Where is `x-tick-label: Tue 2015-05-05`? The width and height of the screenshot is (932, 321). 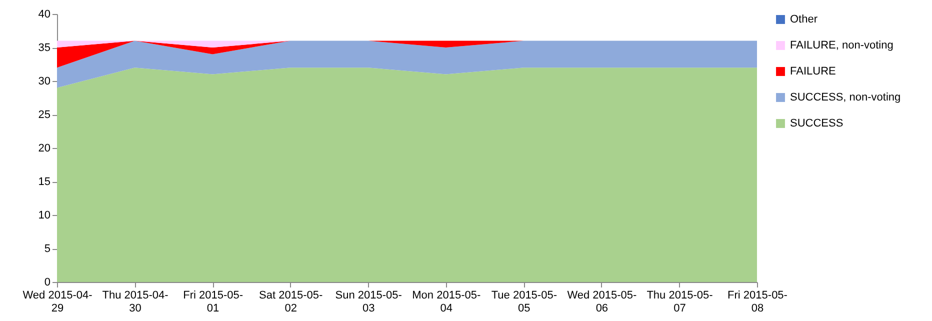
x-tick-label: Tue 2015-05-05 is located at coordinates (524, 302).